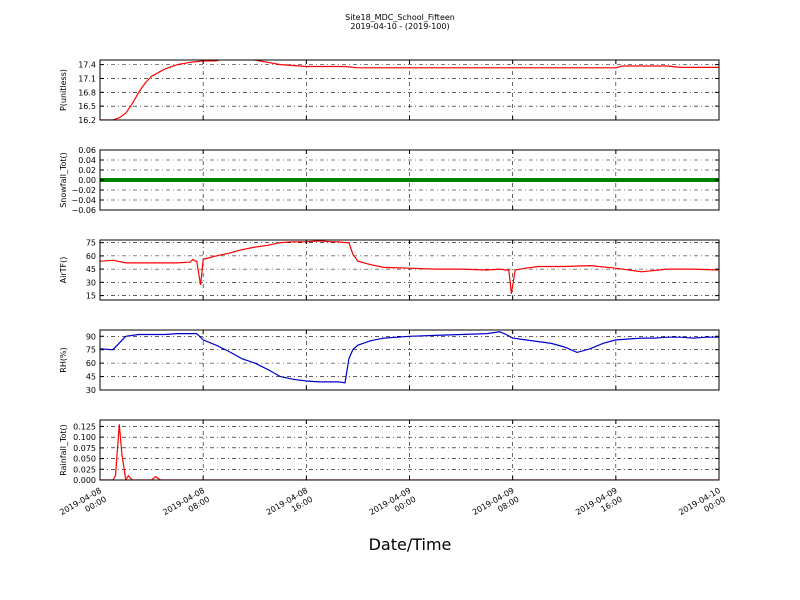 Image resolution: width=800 pixels, height=600 pixels. I want to click on x-axis-label: Date/Time, so click(410, 544).